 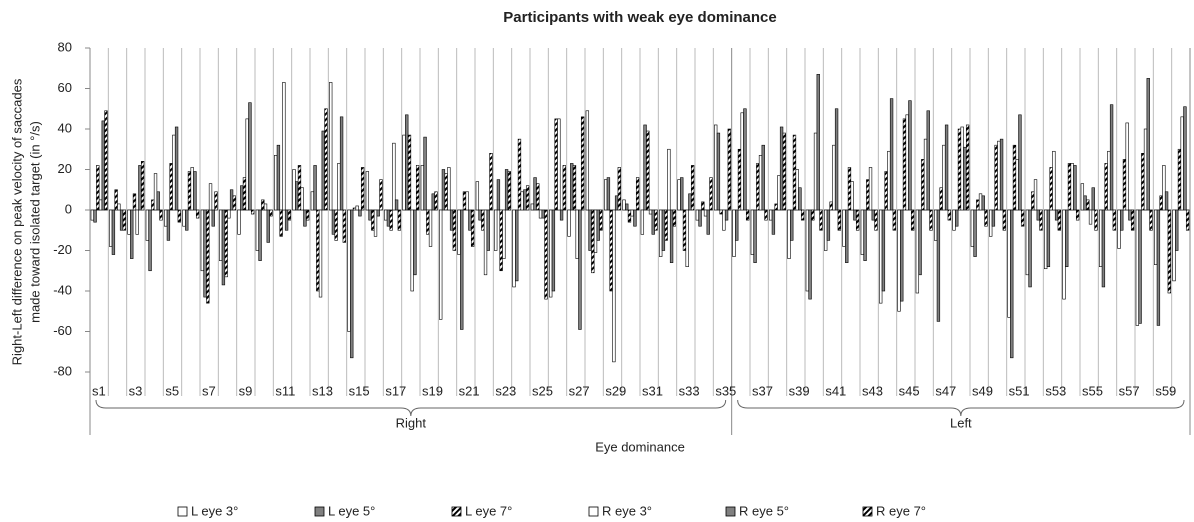 What do you see at coordinates (615, 390) in the screenshot?
I see `x-tick-label: s29` at bounding box center [615, 390].